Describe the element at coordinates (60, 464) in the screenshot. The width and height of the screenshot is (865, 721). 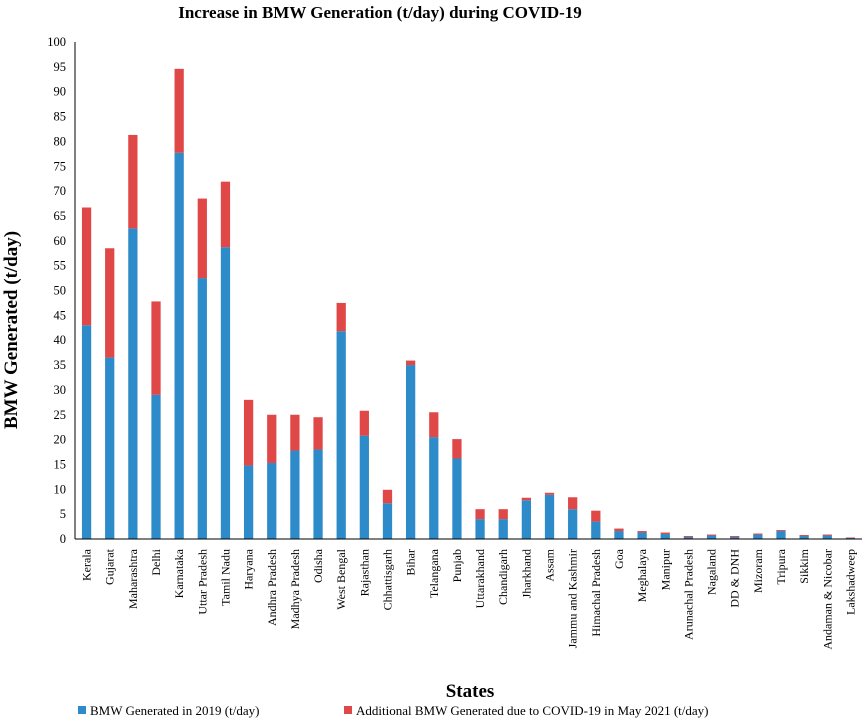
I see `y-tick-label: 15` at that location.